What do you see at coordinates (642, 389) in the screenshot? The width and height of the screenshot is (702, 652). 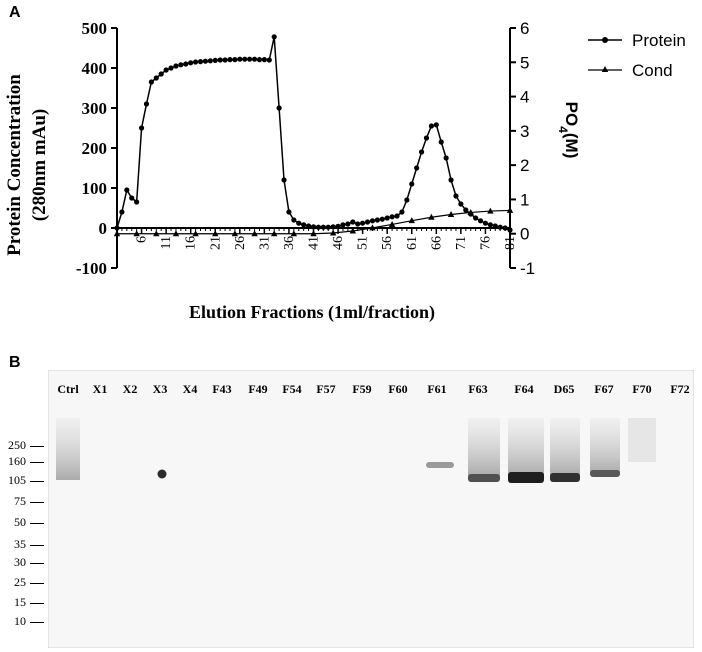 I see `lane-label: F70` at bounding box center [642, 389].